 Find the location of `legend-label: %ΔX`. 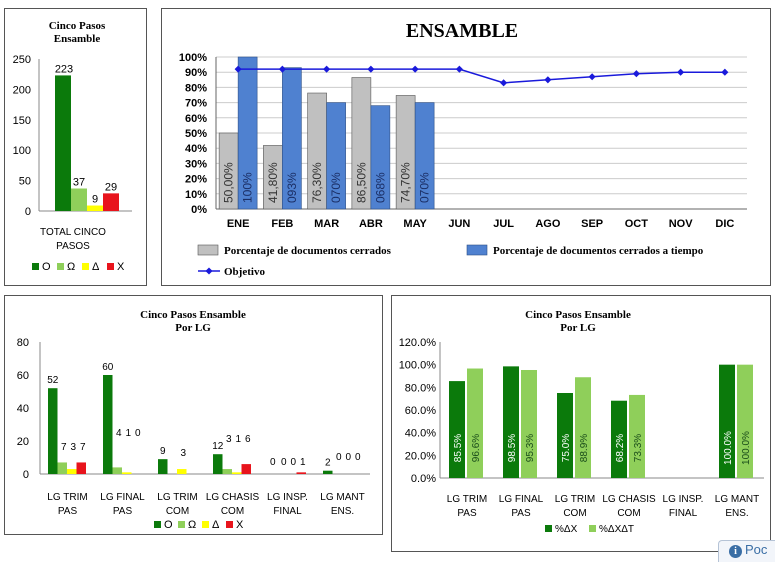

legend-label: %ΔX is located at coordinates (566, 529).